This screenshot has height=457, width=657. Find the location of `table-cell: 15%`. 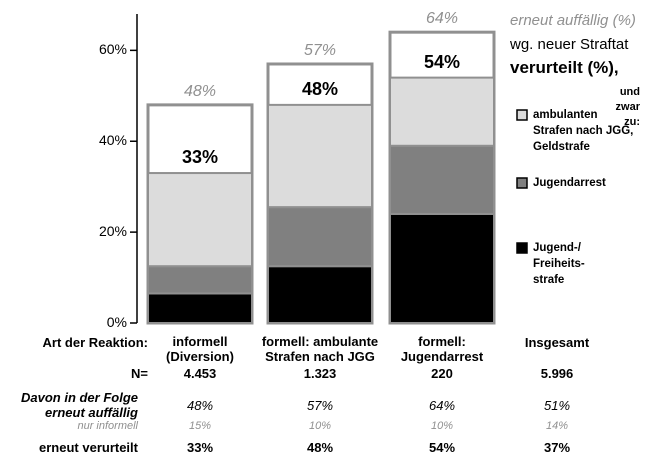

table-cell: 15% is located at coordinates (200, 426).